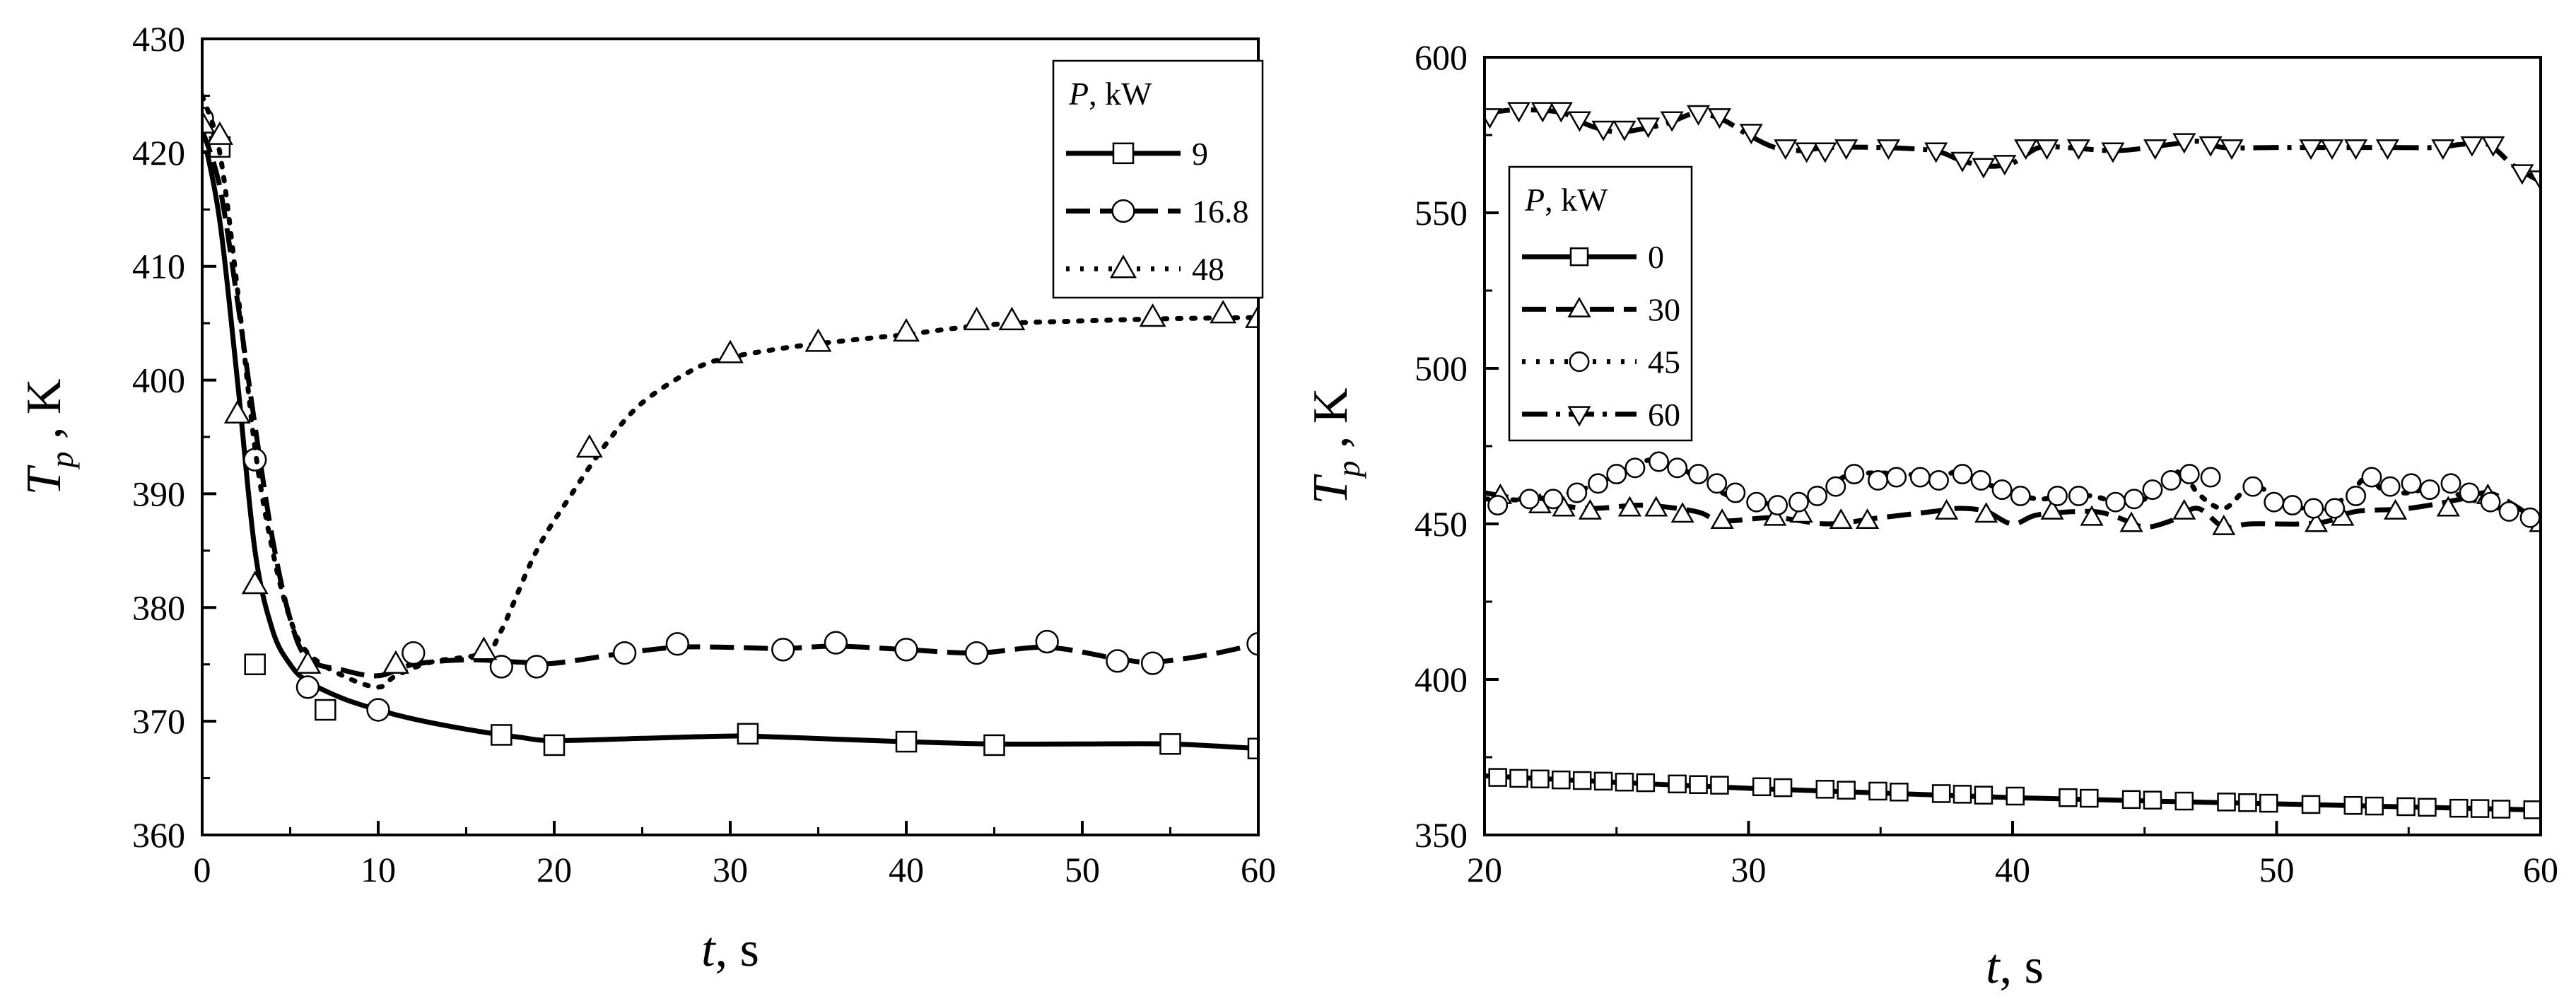 Image resolution: width=2576 pixels, height=999 pixels. Describe the element at coordinates (159, 835) in the screenshot. I see `y-tick-label: 360` at that location.